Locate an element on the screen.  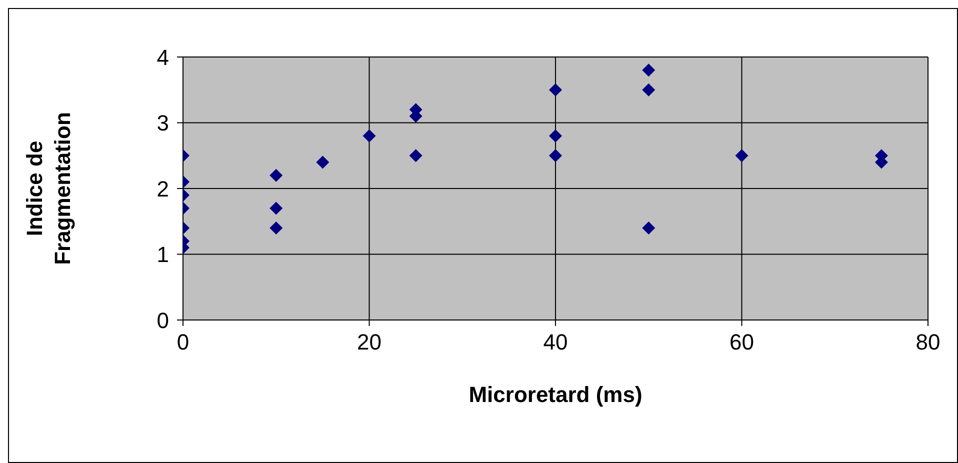
x-tick-label: 20 is located at coordinates (369, 342).